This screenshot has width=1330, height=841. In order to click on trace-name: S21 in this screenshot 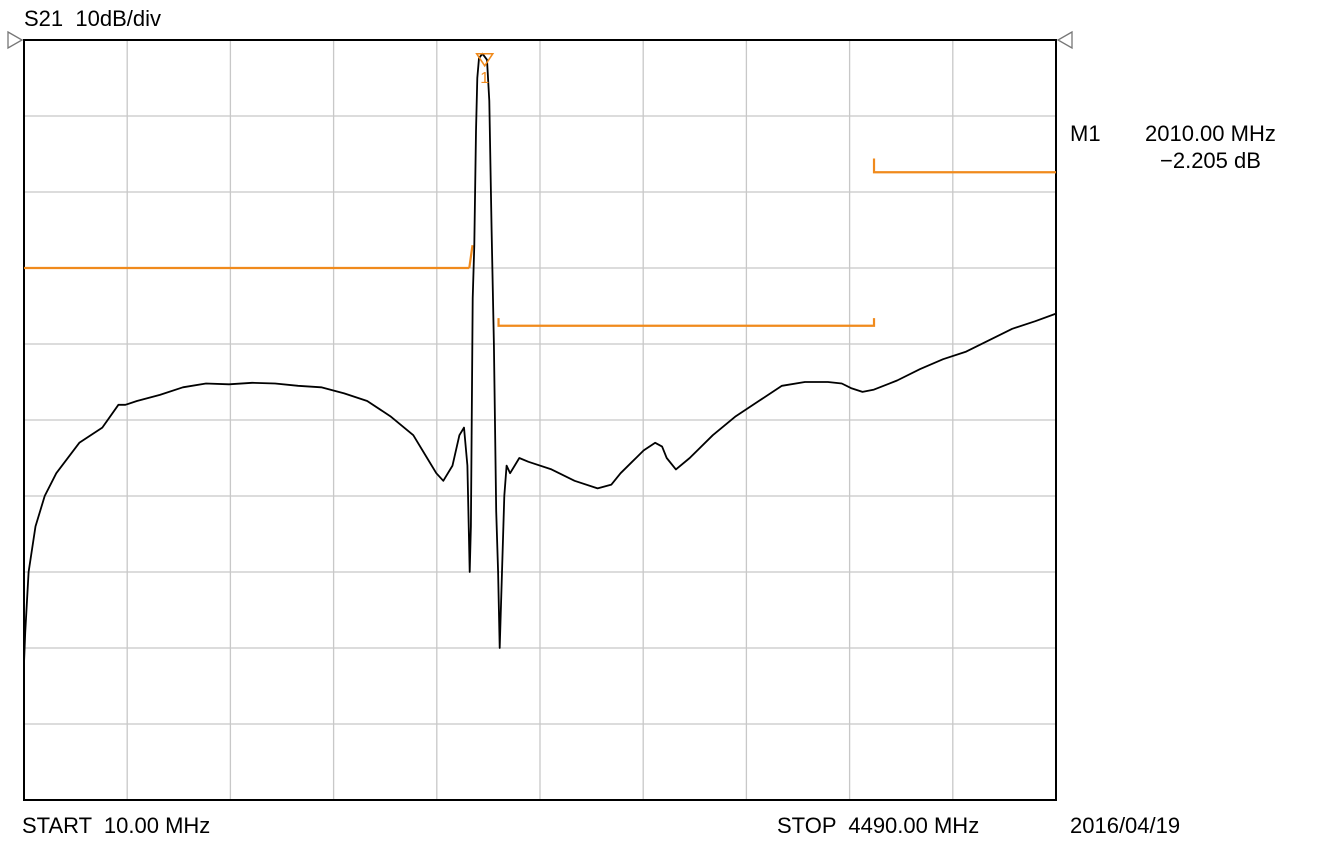, I will do `click(44, 18)`.